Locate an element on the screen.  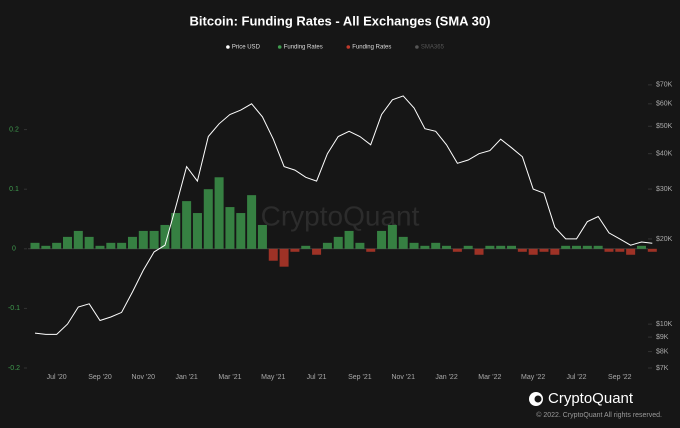
brand-logo is located at coordinates (536, 399).